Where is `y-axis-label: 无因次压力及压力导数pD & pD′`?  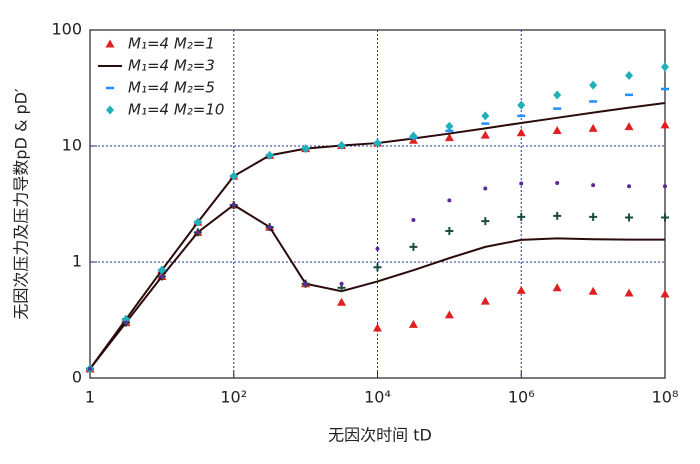
y-axis-label: 无因次压力及压力导数pD & pD′ is located at coordinates (21, 204).